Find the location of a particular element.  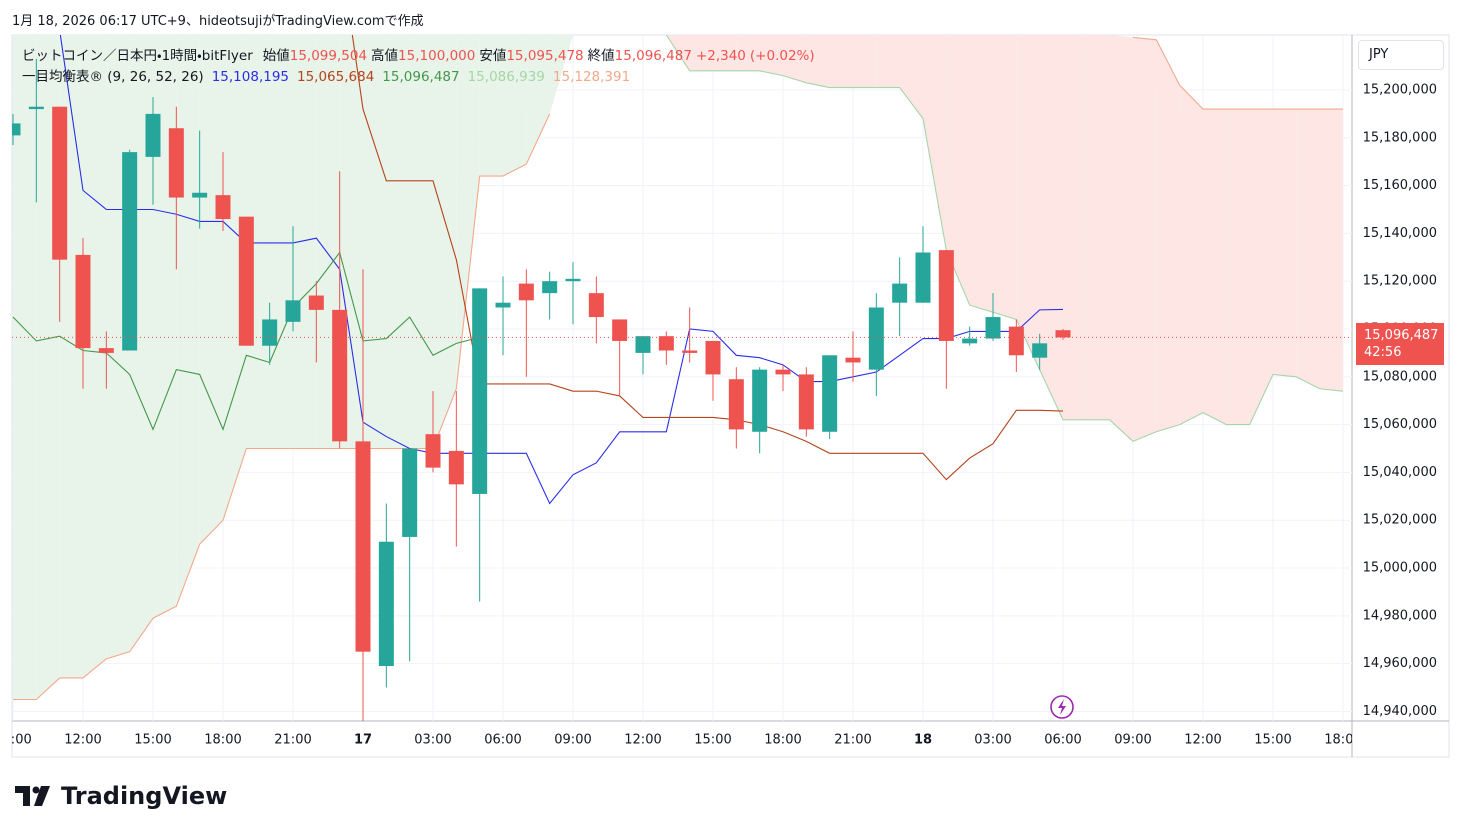

x-tick-label: 18:00 is located at coordinates (782, 740).